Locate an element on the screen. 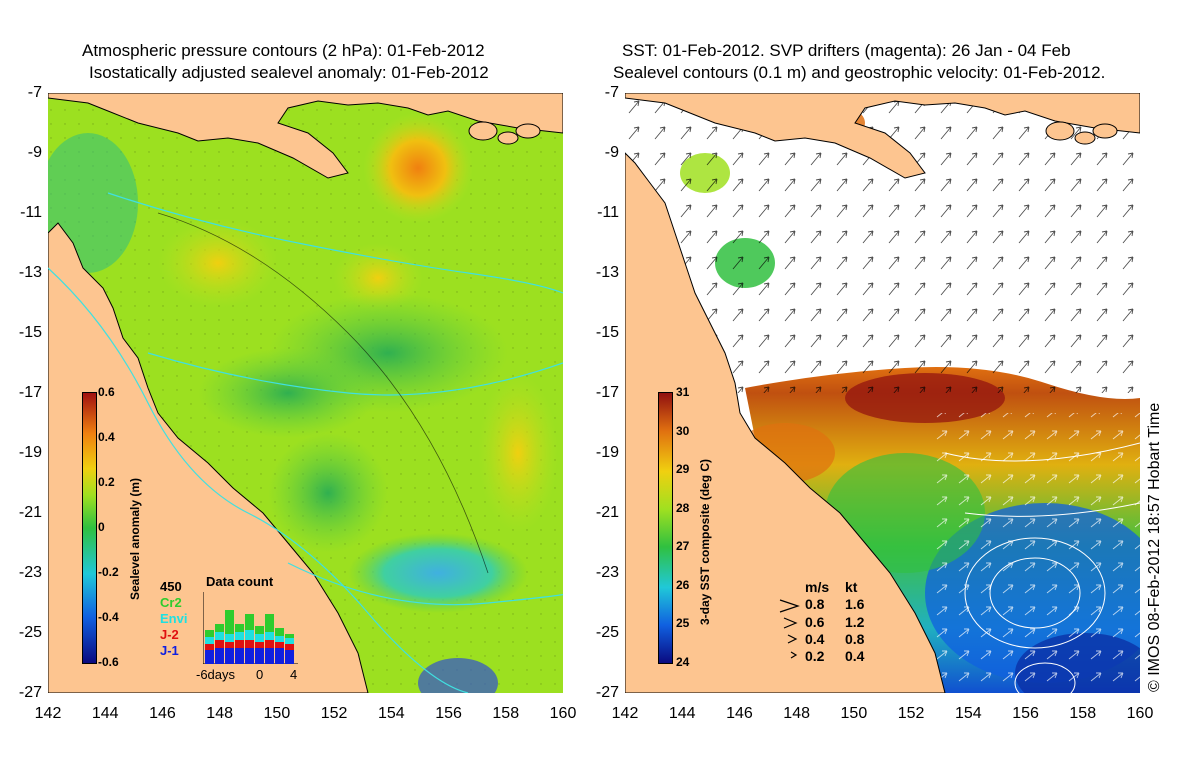 This screenshot has height=780, width=1200. mission-cr2: Cr2 is located at coordinates (171, 602).